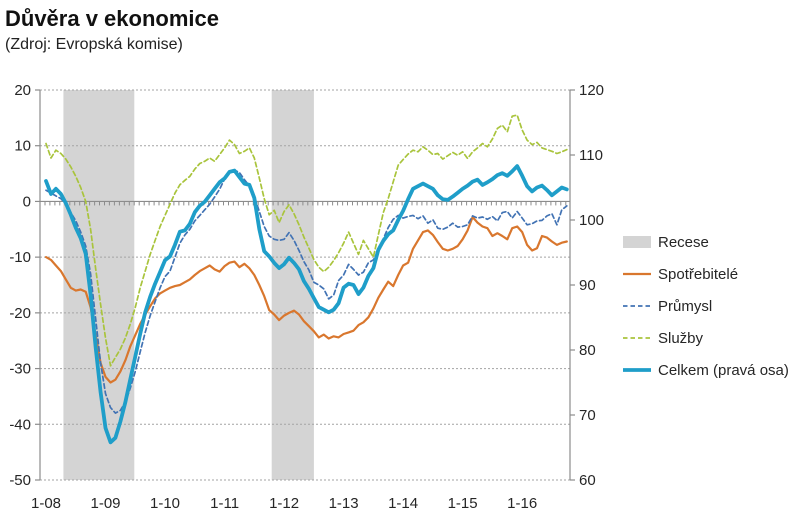  What do you see at coordinates (22, 146) in the screenshot?
I see `y-left-tick-label: 10` at bounding box center [22, 146].